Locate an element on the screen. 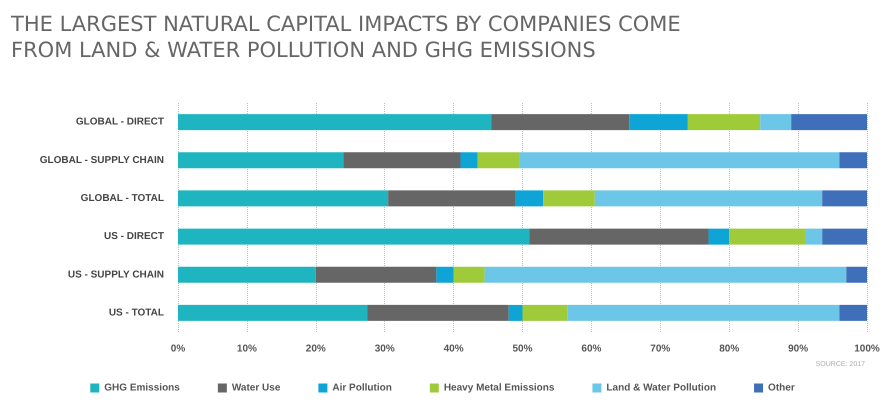 This screenshot has width=885, height=404. x-tick-label: 40% is located at coordinates (454, 349).